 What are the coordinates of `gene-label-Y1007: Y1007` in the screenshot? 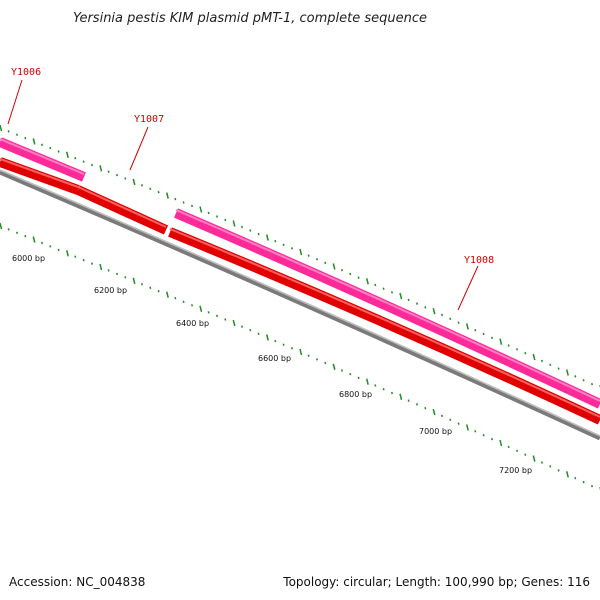 It's located at (146, 142).